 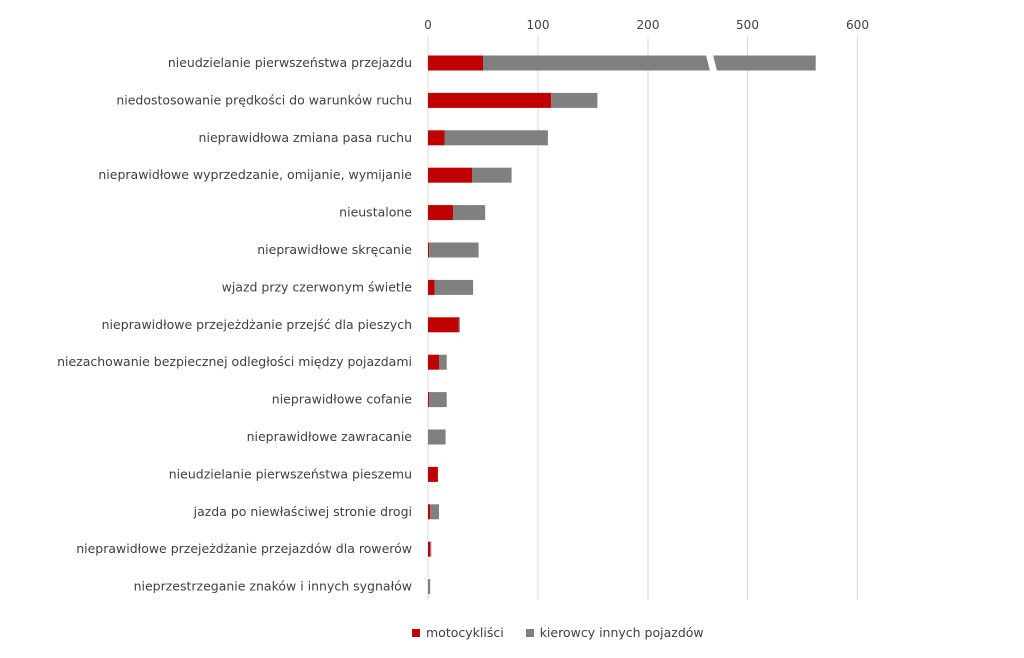 I want to click on category-label: nieudzielanie pierwszeństwa przejazdu, so click(x=290, y=62).